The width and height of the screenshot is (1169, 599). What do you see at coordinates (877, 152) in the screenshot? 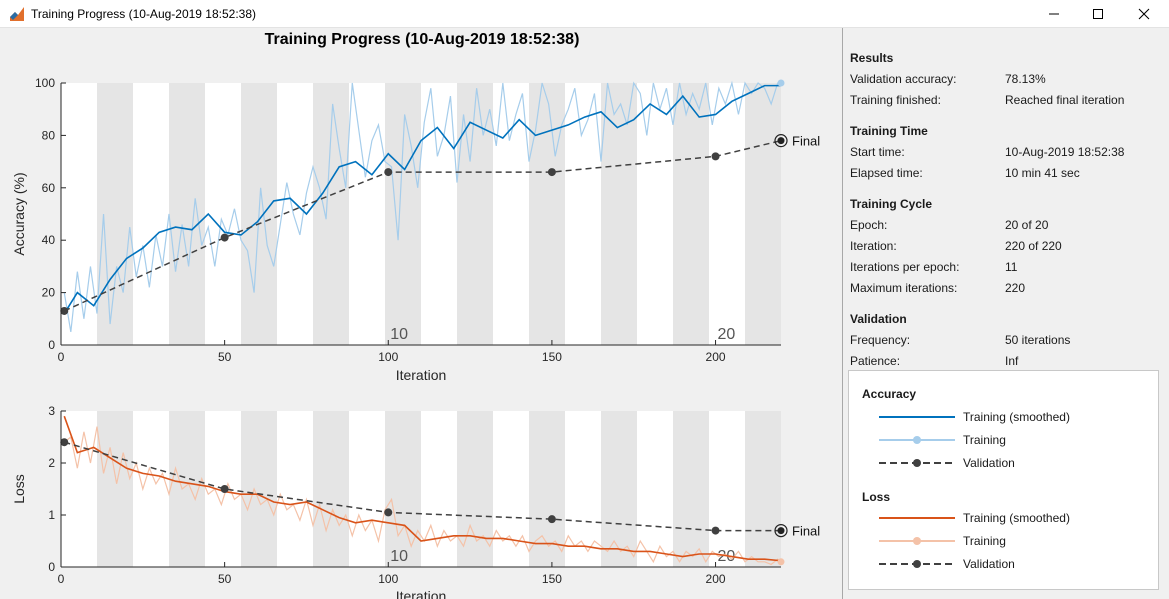
I see `info-label: Start time:` at bounding box center [877, 152].